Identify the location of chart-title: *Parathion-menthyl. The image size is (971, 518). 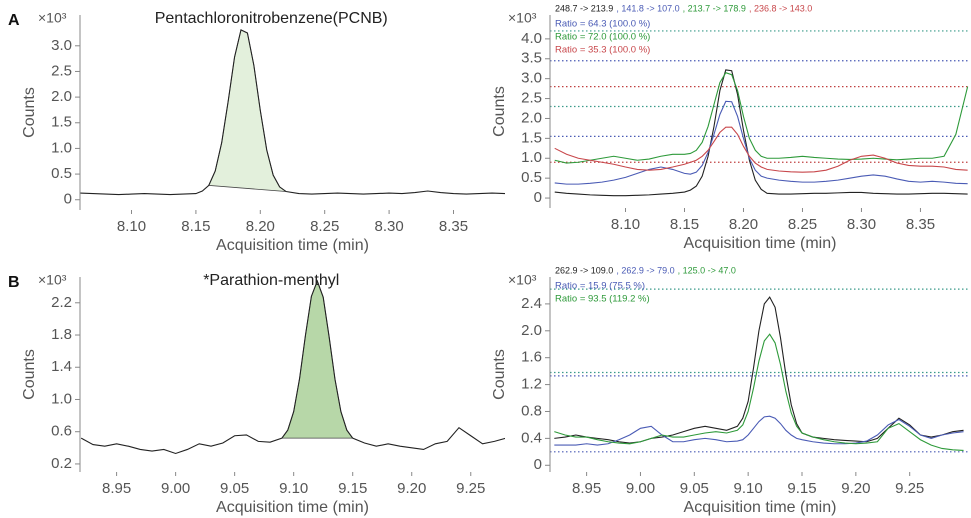
(271, 280).